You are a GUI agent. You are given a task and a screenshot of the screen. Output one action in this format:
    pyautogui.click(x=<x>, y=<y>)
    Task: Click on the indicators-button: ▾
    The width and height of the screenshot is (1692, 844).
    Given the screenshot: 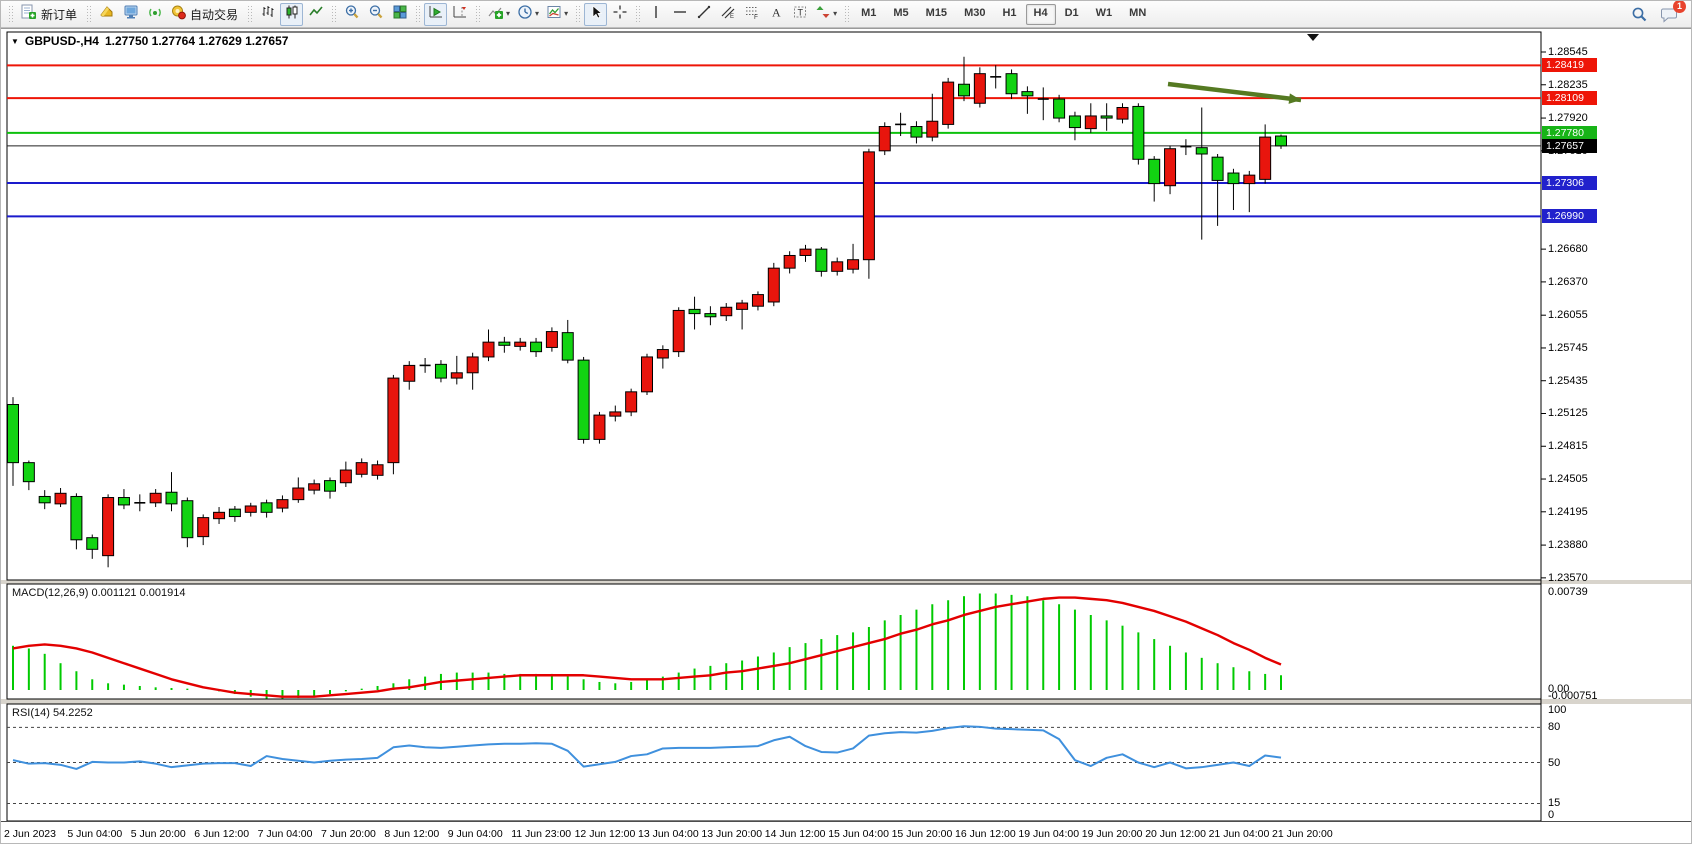 What is the action you would take?
    pyautogui.click(x=498, y=14)
    